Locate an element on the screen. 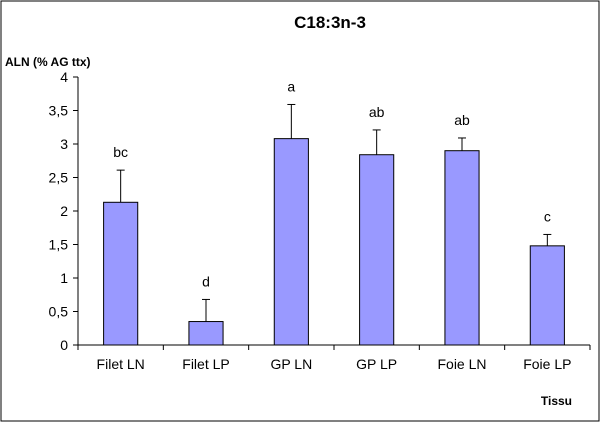 This screenshot has height=427, width=600. x-axis-label: Tissu is located at coordinates (556, 401).